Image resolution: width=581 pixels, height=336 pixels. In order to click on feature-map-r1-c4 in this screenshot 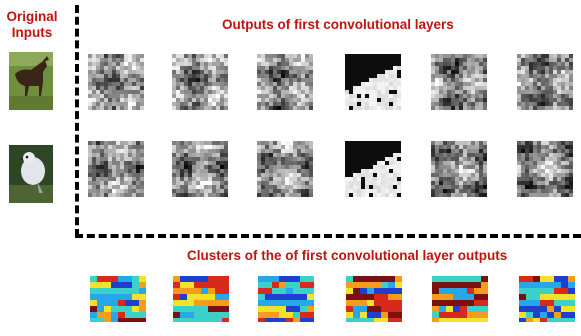, I will do `click(373, 82)`.